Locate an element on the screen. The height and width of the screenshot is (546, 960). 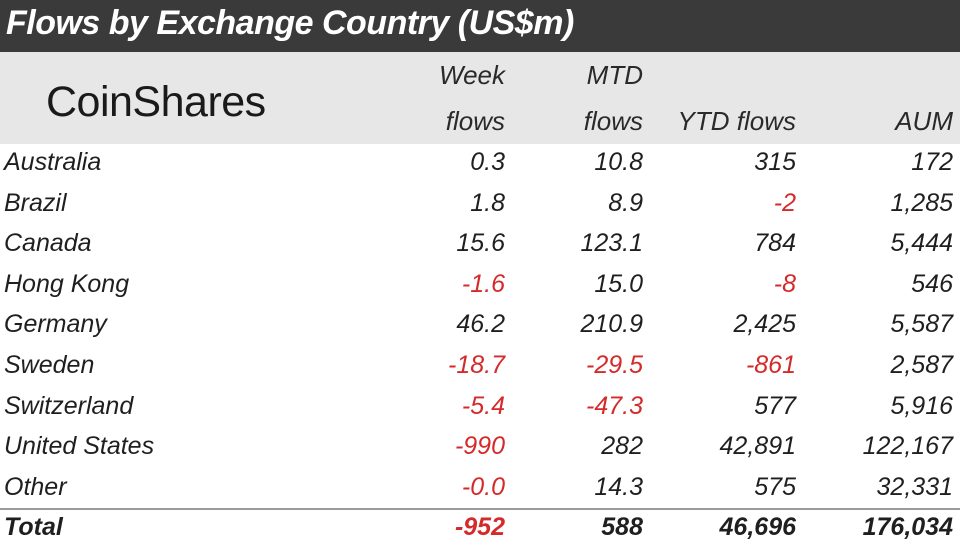
row-label: Germany is located at coordinates (55, 324).